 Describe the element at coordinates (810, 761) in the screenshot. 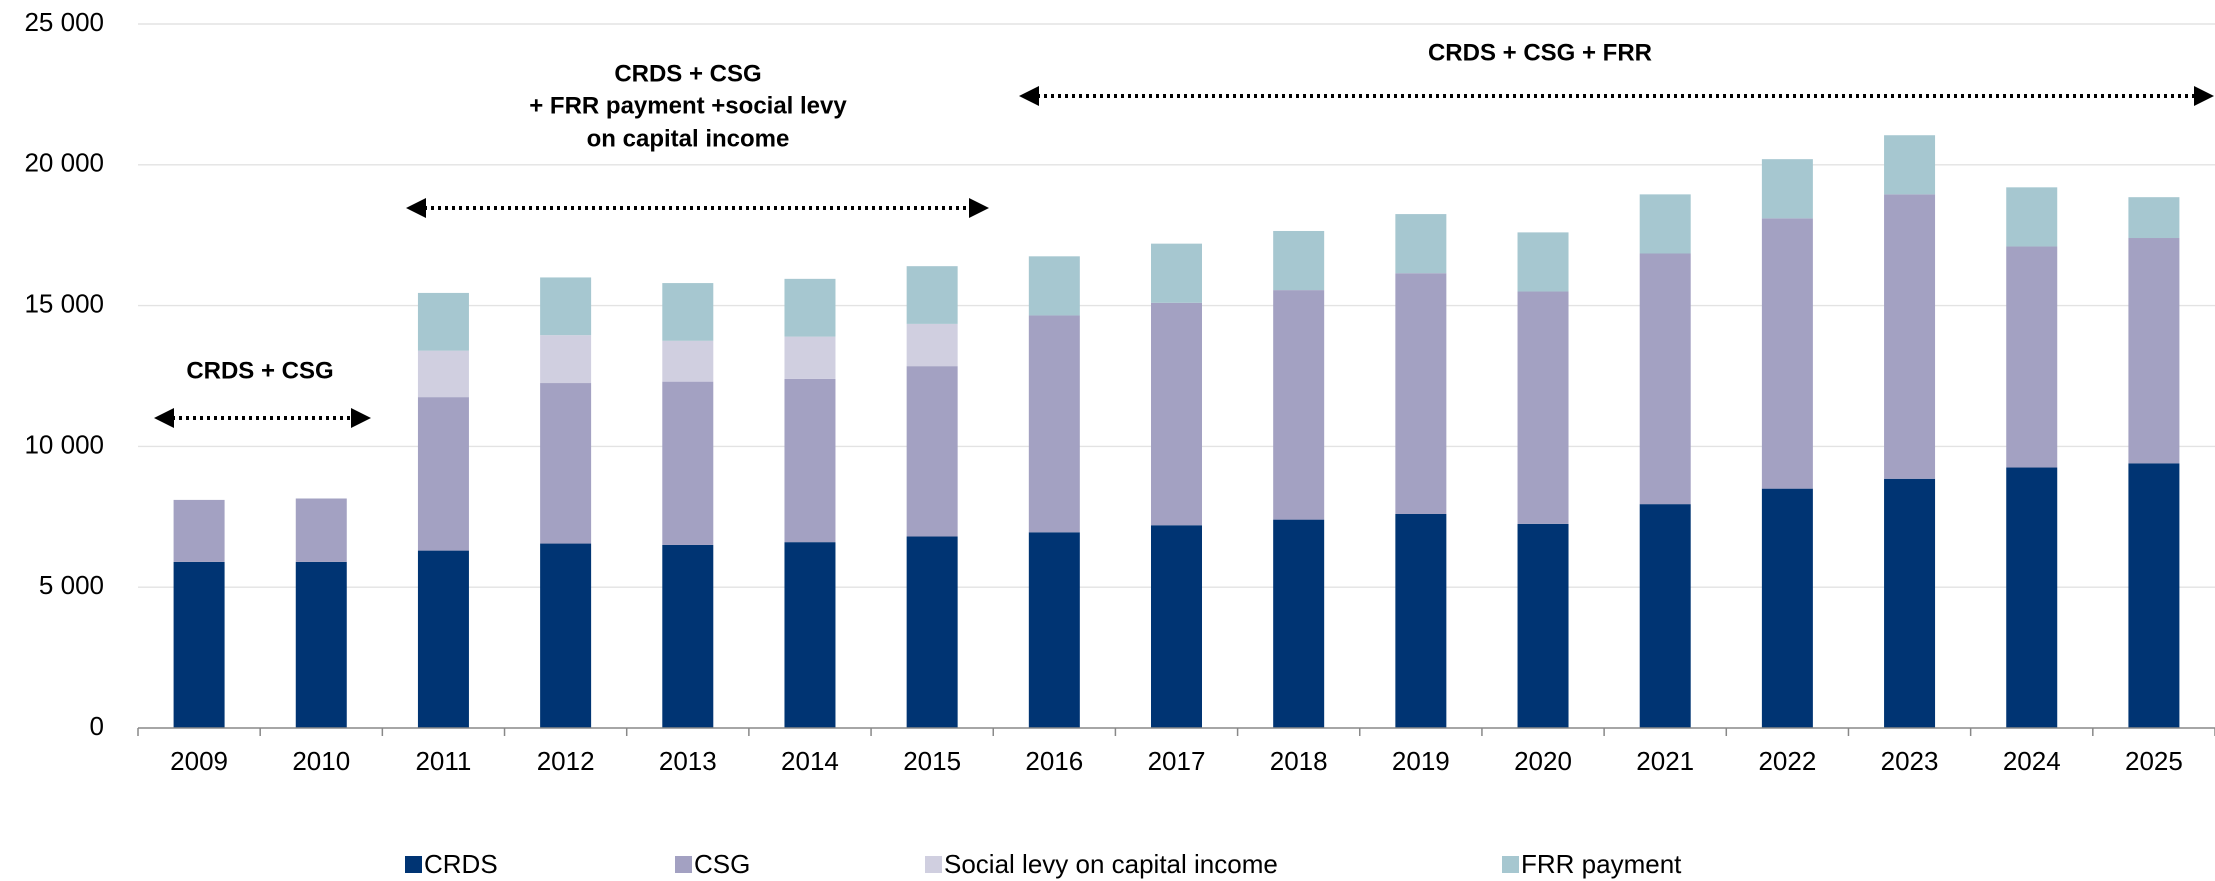

I see `x-tick-label: 2014` at that location.